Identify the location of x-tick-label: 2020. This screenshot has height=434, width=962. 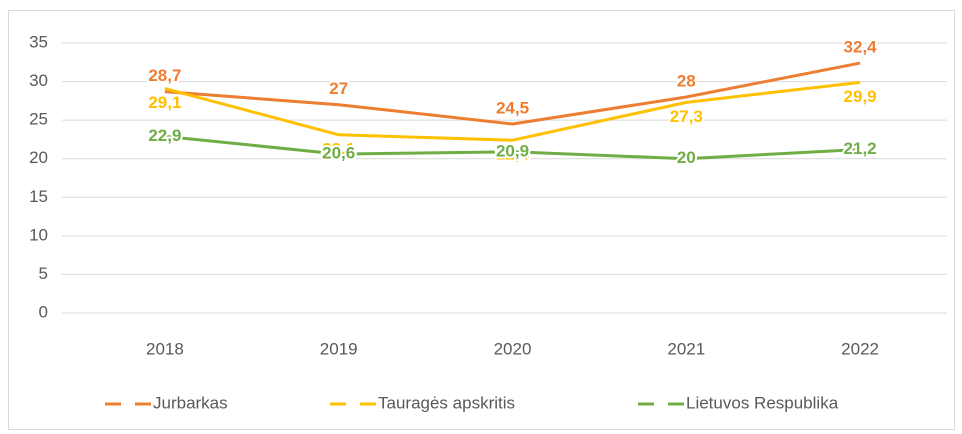
(513, 348).